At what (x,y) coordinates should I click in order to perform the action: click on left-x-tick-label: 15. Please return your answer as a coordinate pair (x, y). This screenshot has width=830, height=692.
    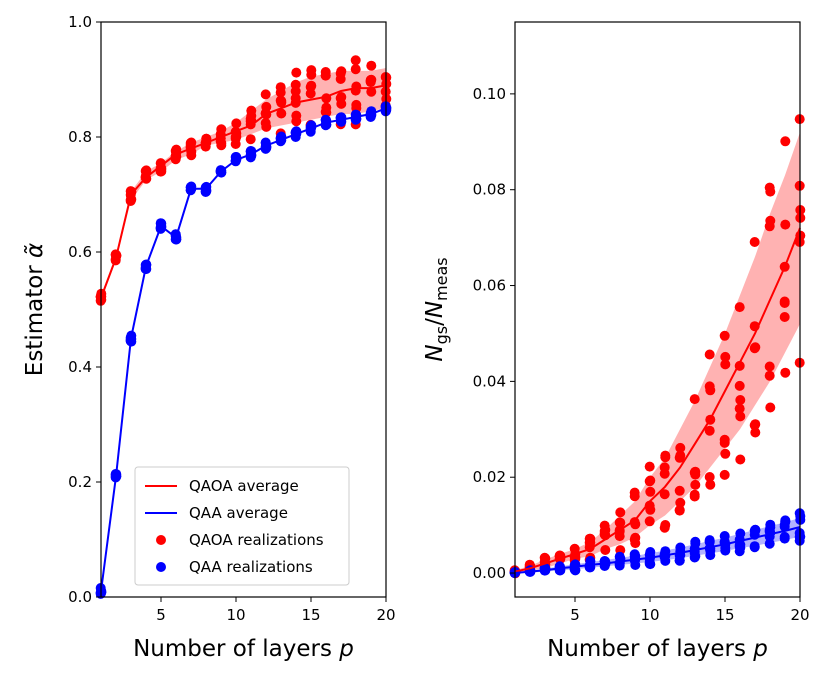
    Looking at the image, I should click on (310, 615).